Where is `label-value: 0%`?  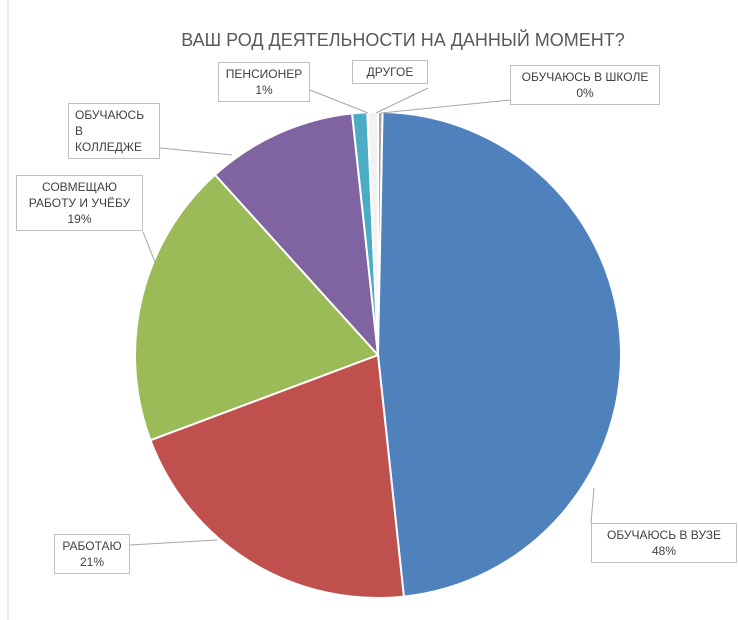
label-value: 0% is located at coordinates (585, 93).